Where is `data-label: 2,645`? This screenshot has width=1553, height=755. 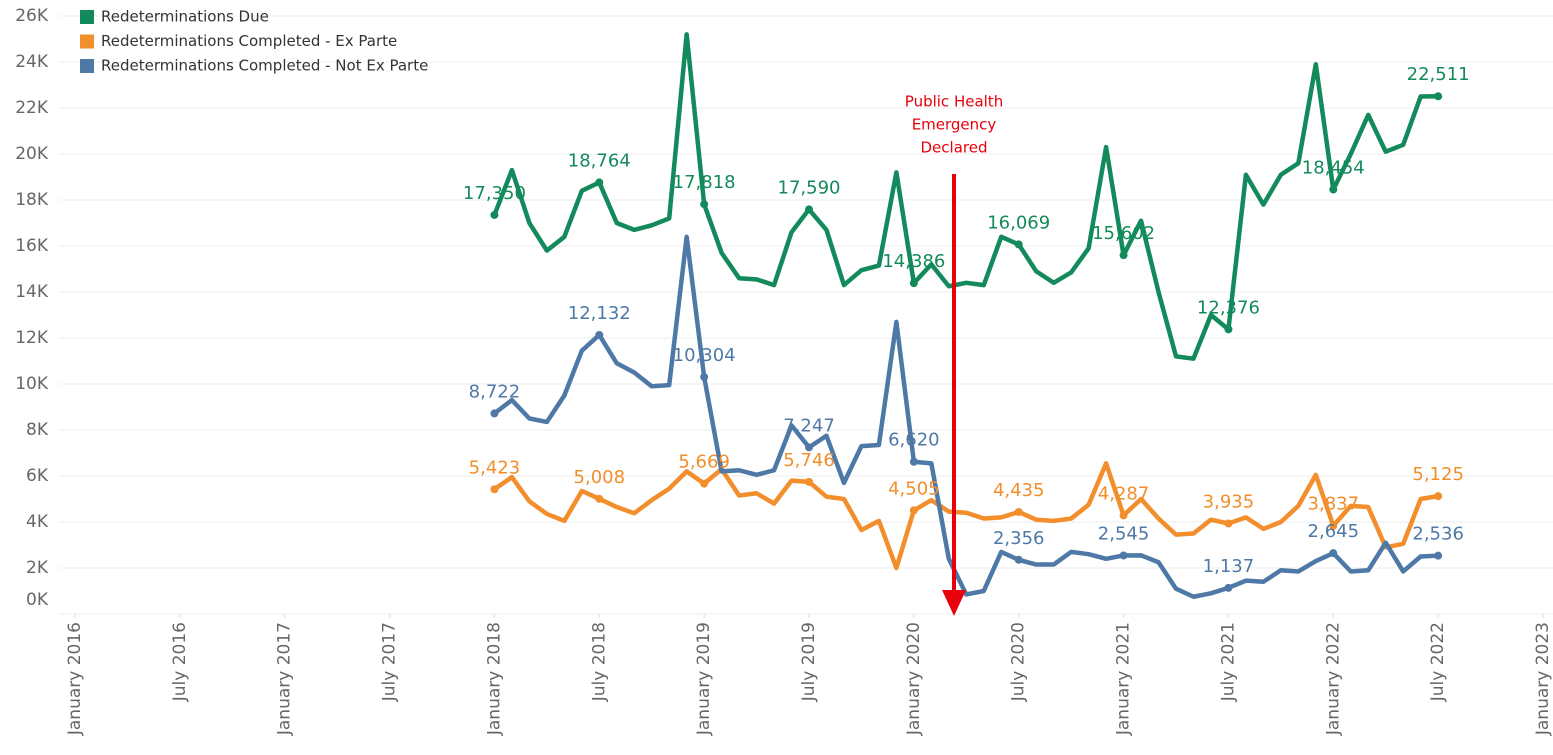
data-label: 2,645 is located at coordinates (1334, 531).